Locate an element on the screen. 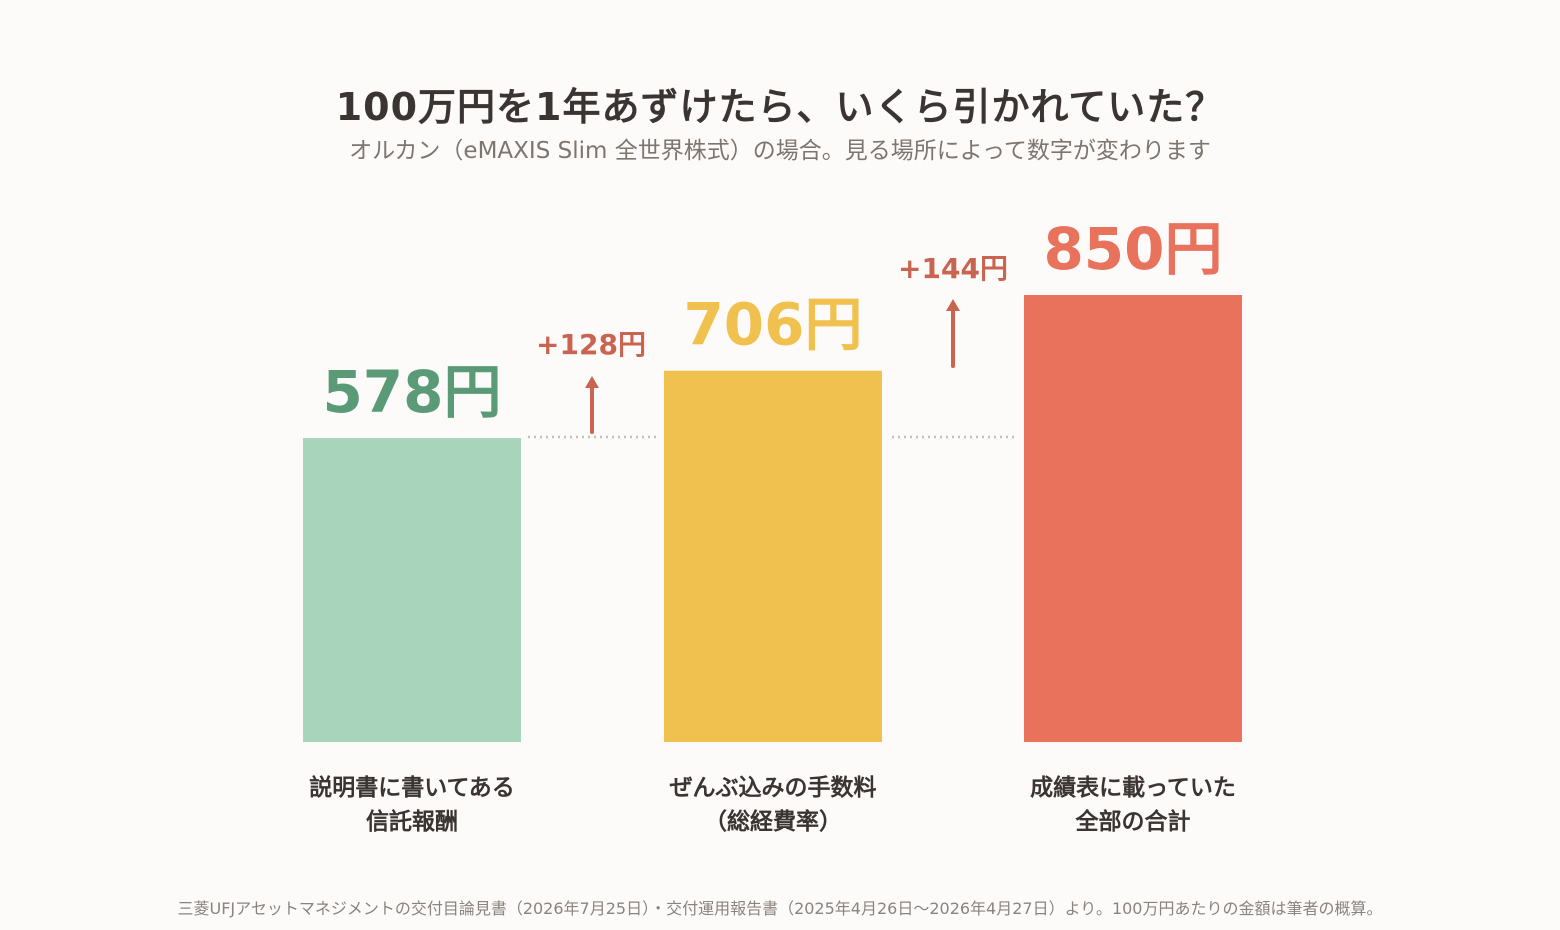  category-label-1-line-1: 説明書に書いてある is located at coordinates (412, 787).